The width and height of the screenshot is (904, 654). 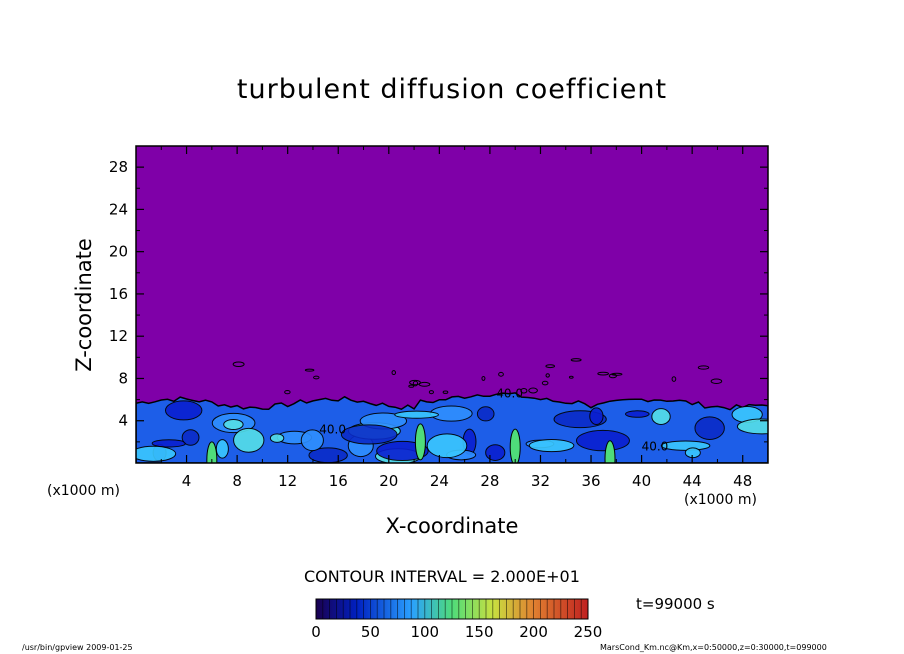 I want to click on turbulent-layer: 40.0 40.0 40.0, so click(x=452, y=410).